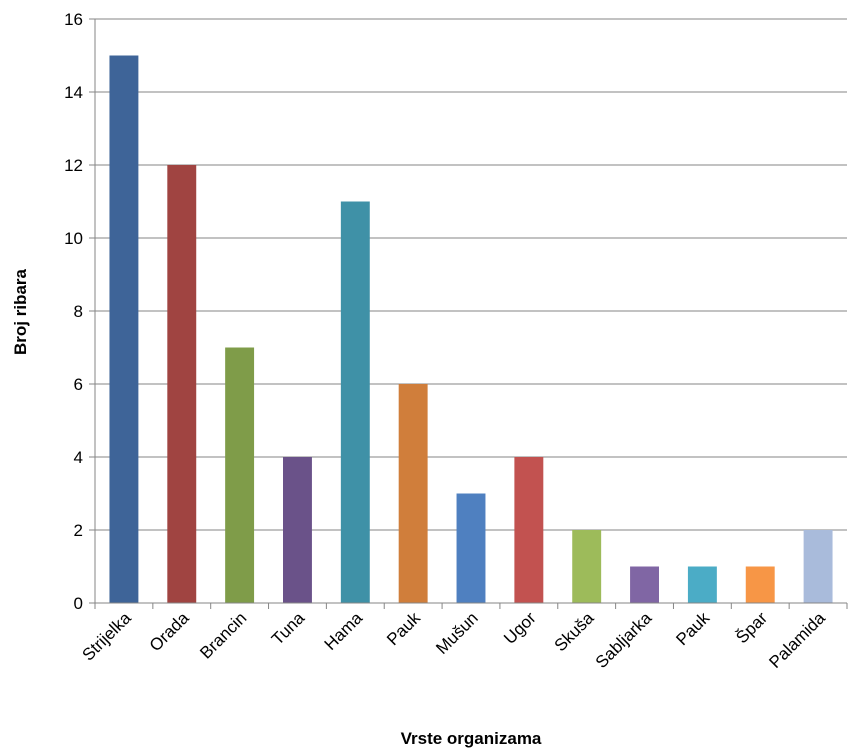 Image resolution: width=848 pixels, height=751 pixels. I want to click on x-tick-label: Strijelka, so click(107, 636).